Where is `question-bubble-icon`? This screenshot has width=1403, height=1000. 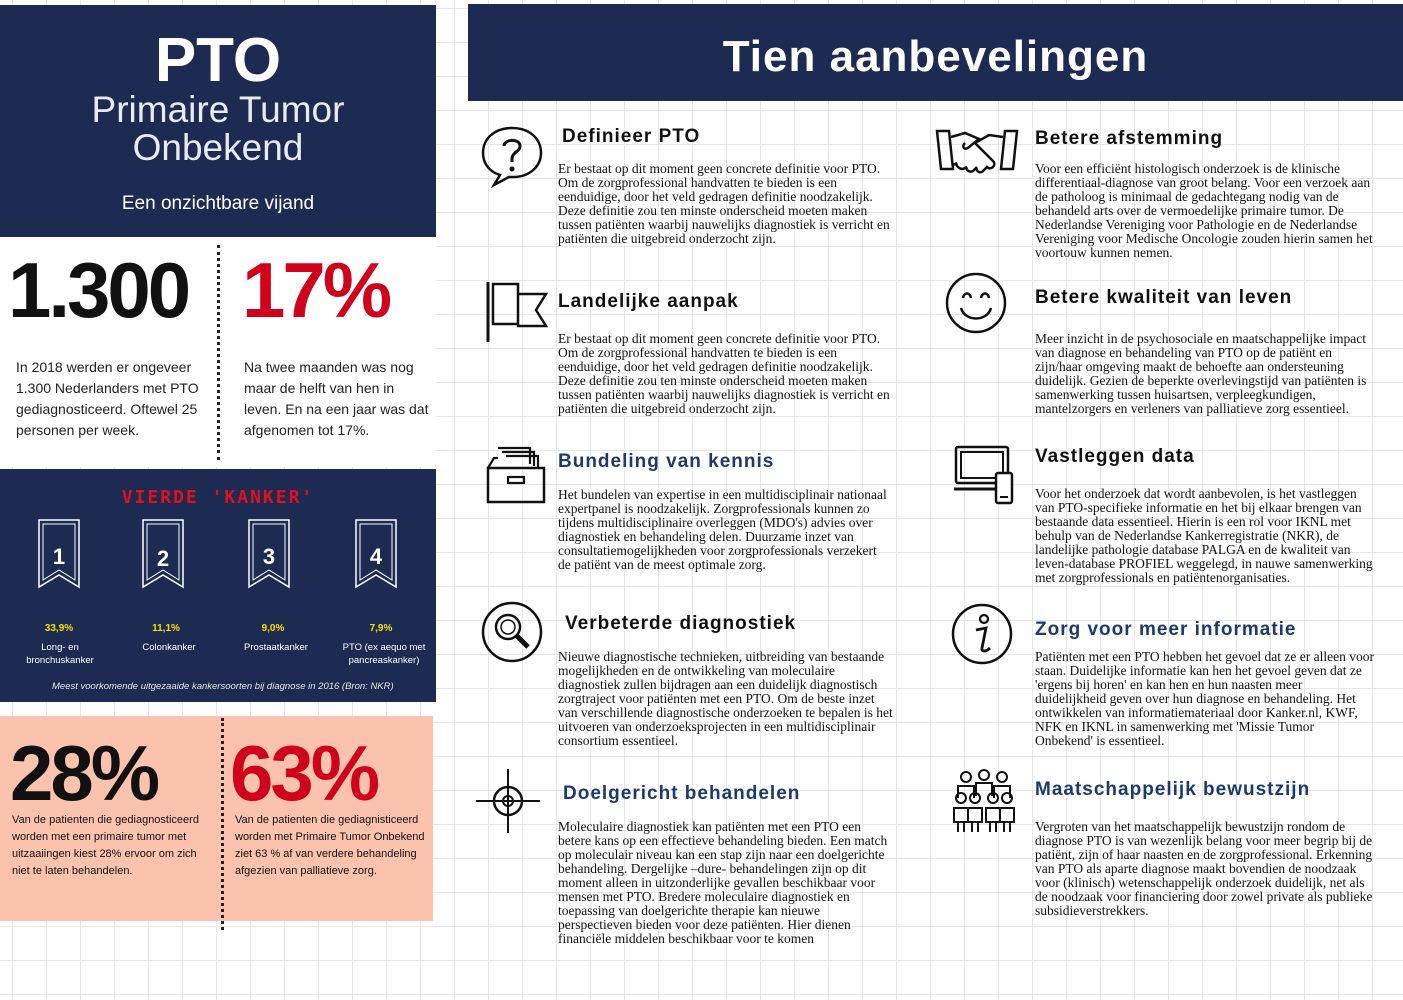
question-bubble-icon is located at coordinates (512, 157).